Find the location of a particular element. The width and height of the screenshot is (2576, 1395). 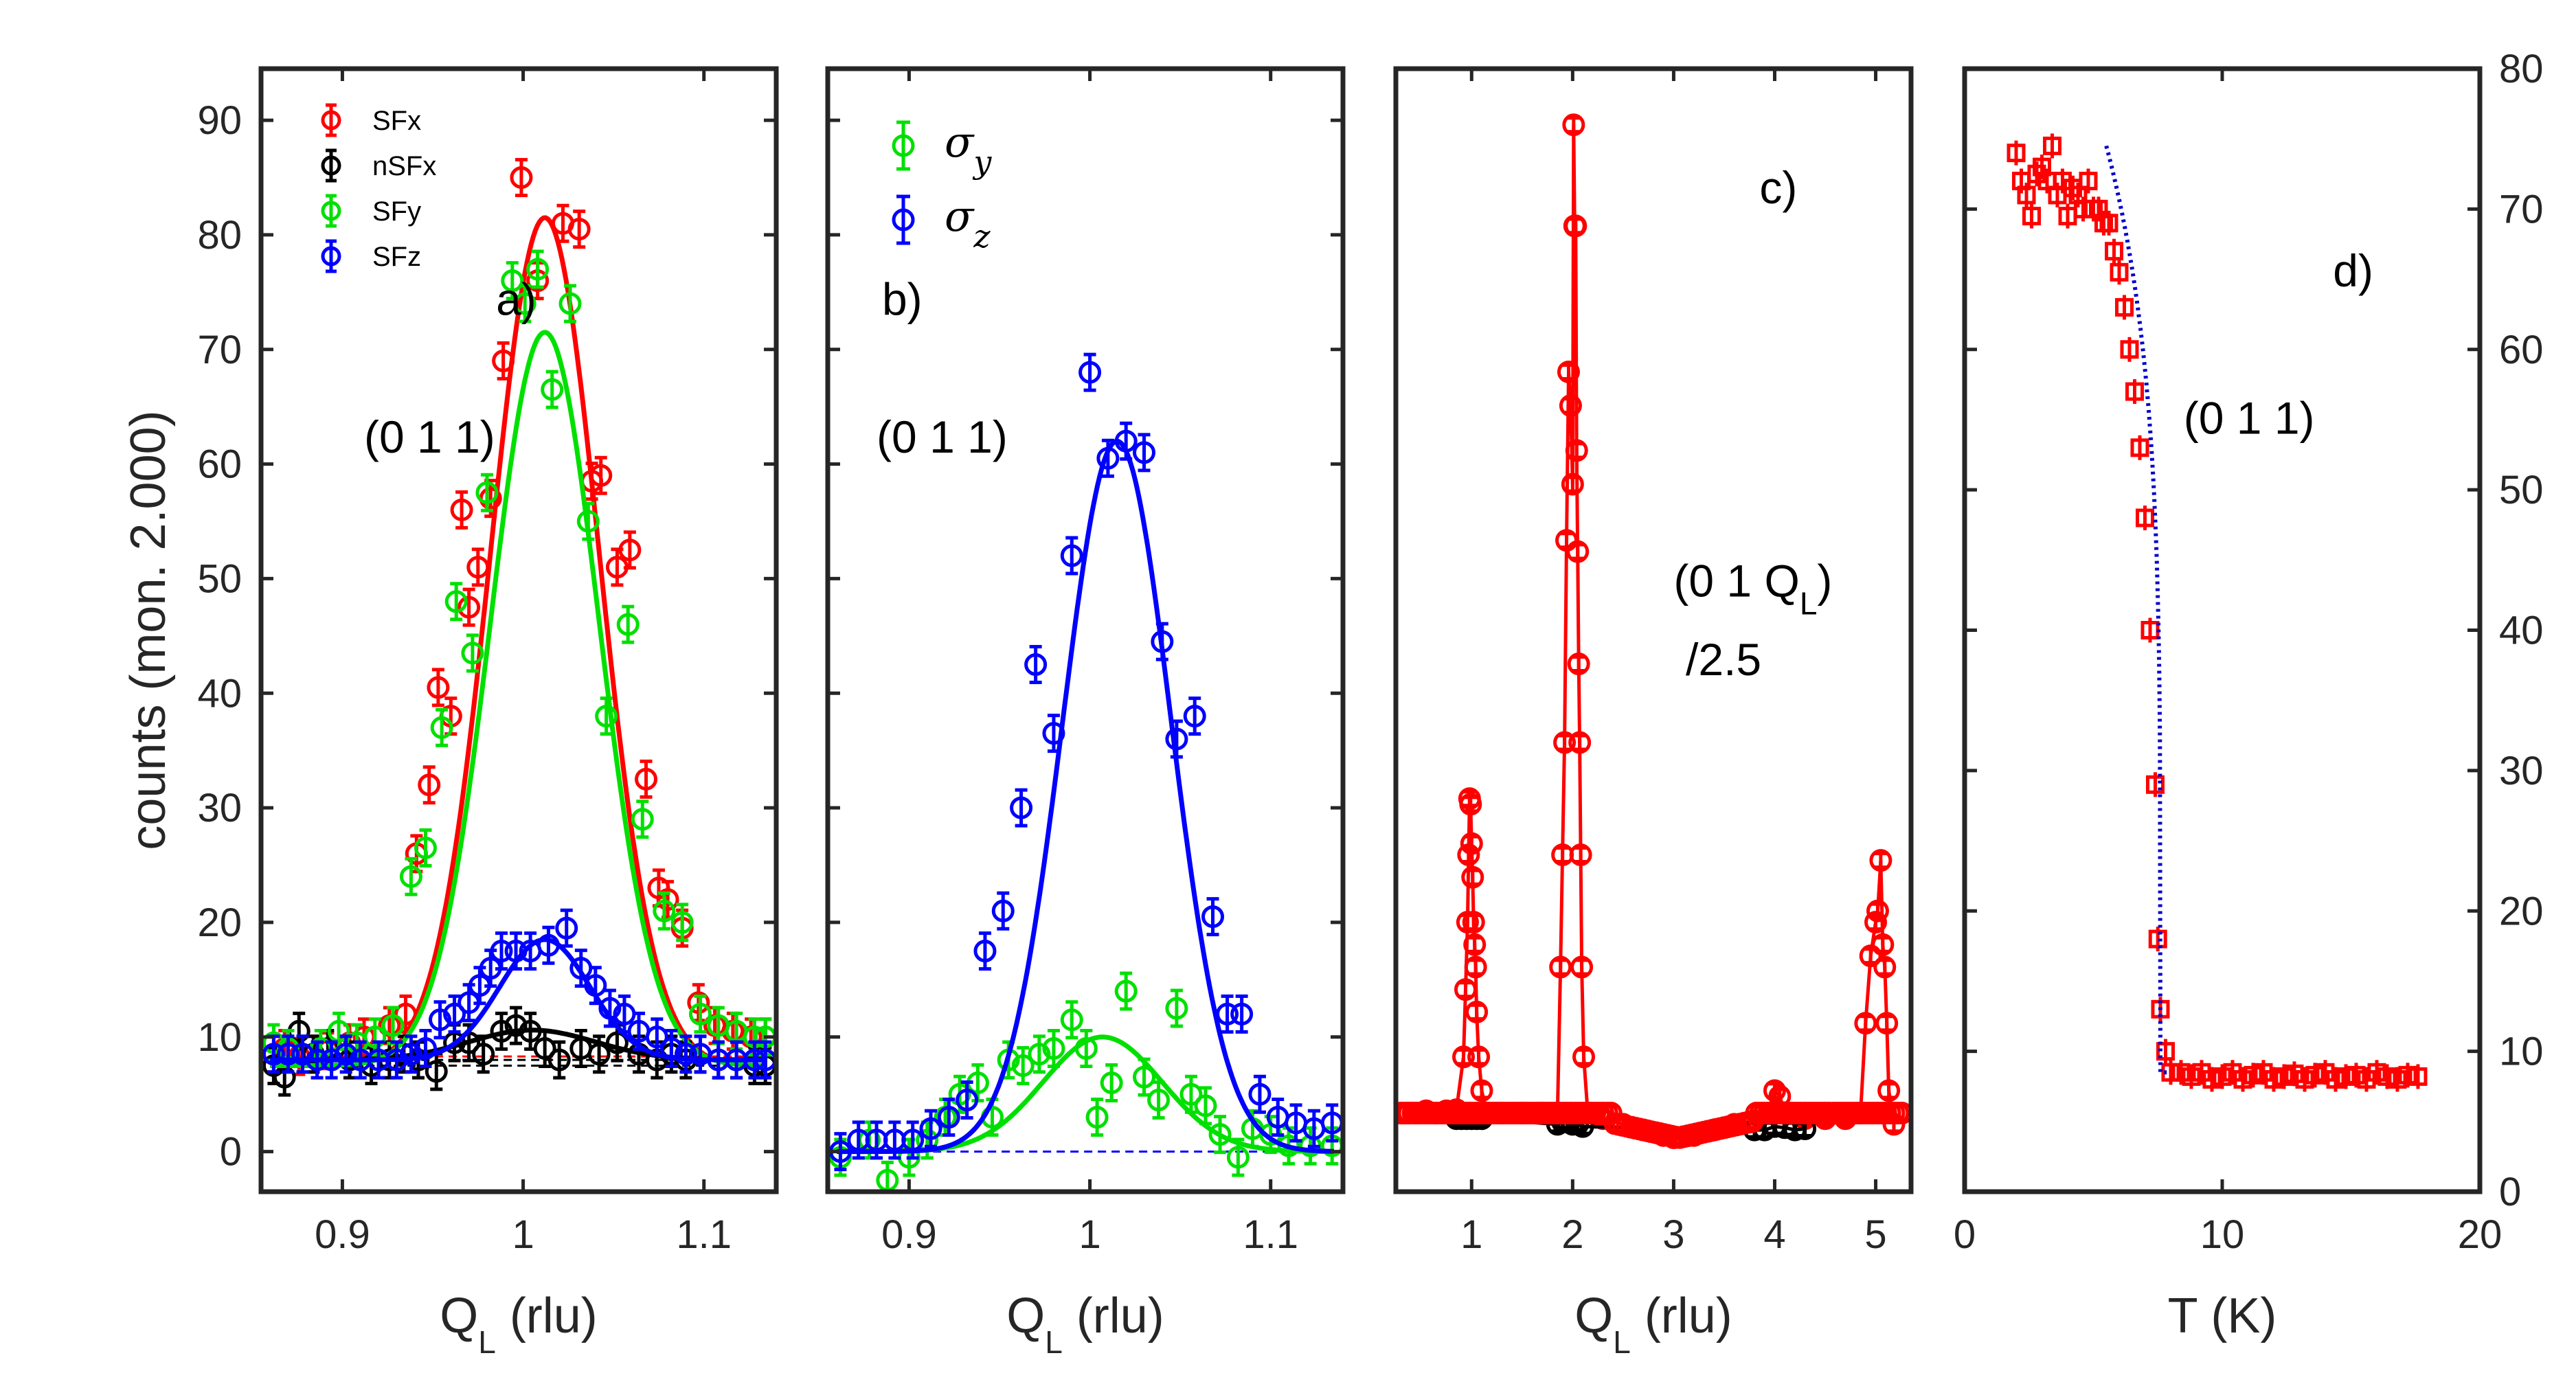

connecting-line is located at coordinates (1650, 632).